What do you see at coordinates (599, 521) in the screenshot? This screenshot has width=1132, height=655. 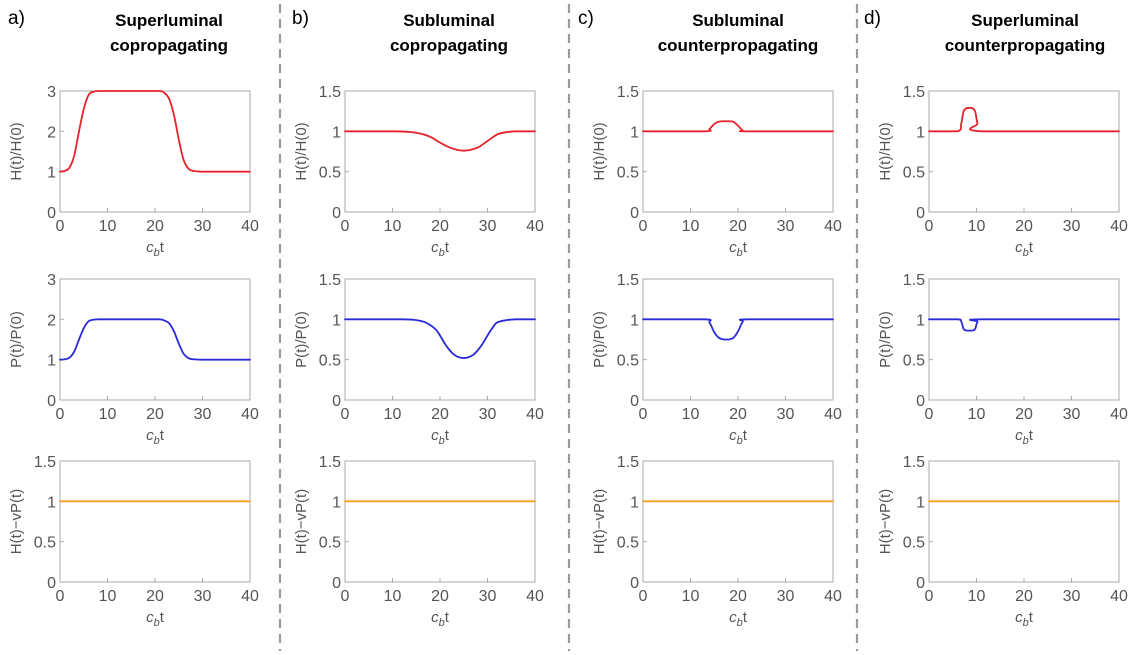 I see `y-axis-label: H(t)−vP(t)` at bounding box center [599, 521].